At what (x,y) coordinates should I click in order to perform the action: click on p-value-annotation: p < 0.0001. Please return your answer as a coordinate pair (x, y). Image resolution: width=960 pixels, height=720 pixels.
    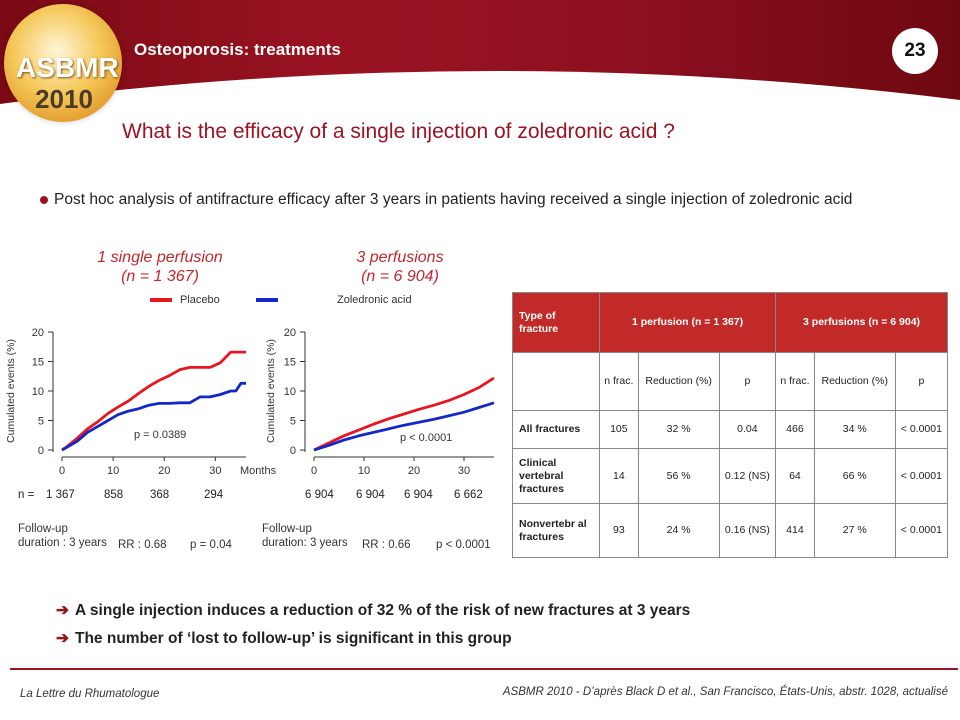
    Looking at the image, I should click on (426, 438).